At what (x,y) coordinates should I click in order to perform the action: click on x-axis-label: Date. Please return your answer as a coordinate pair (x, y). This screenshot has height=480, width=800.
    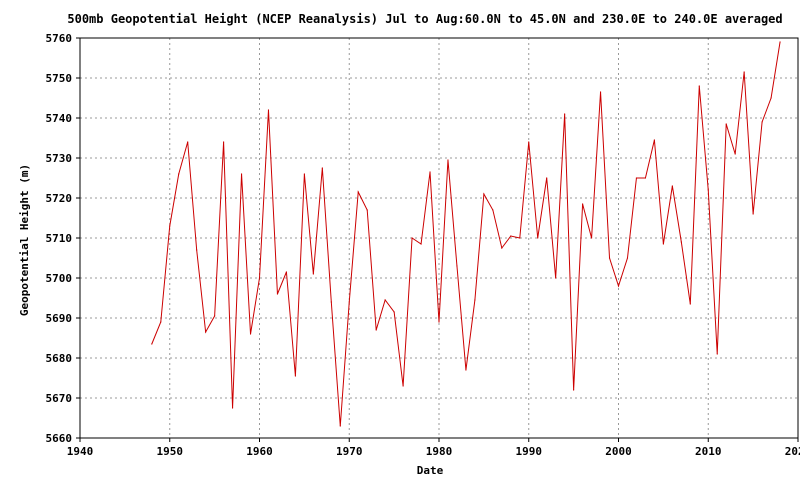
    Looking at the image, I should click on (430, 470).